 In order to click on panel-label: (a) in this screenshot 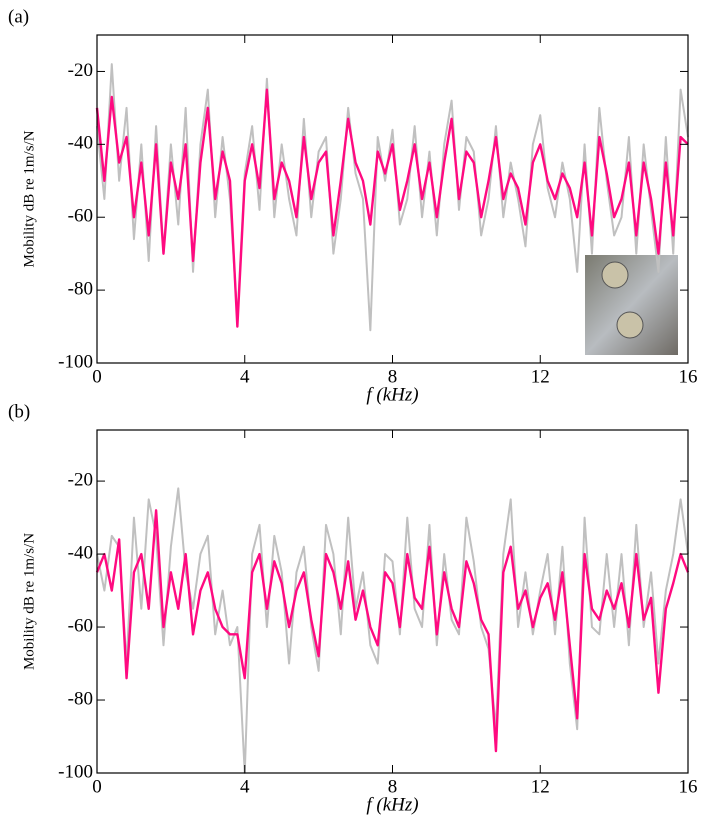, I will do `click(18, 16)`.